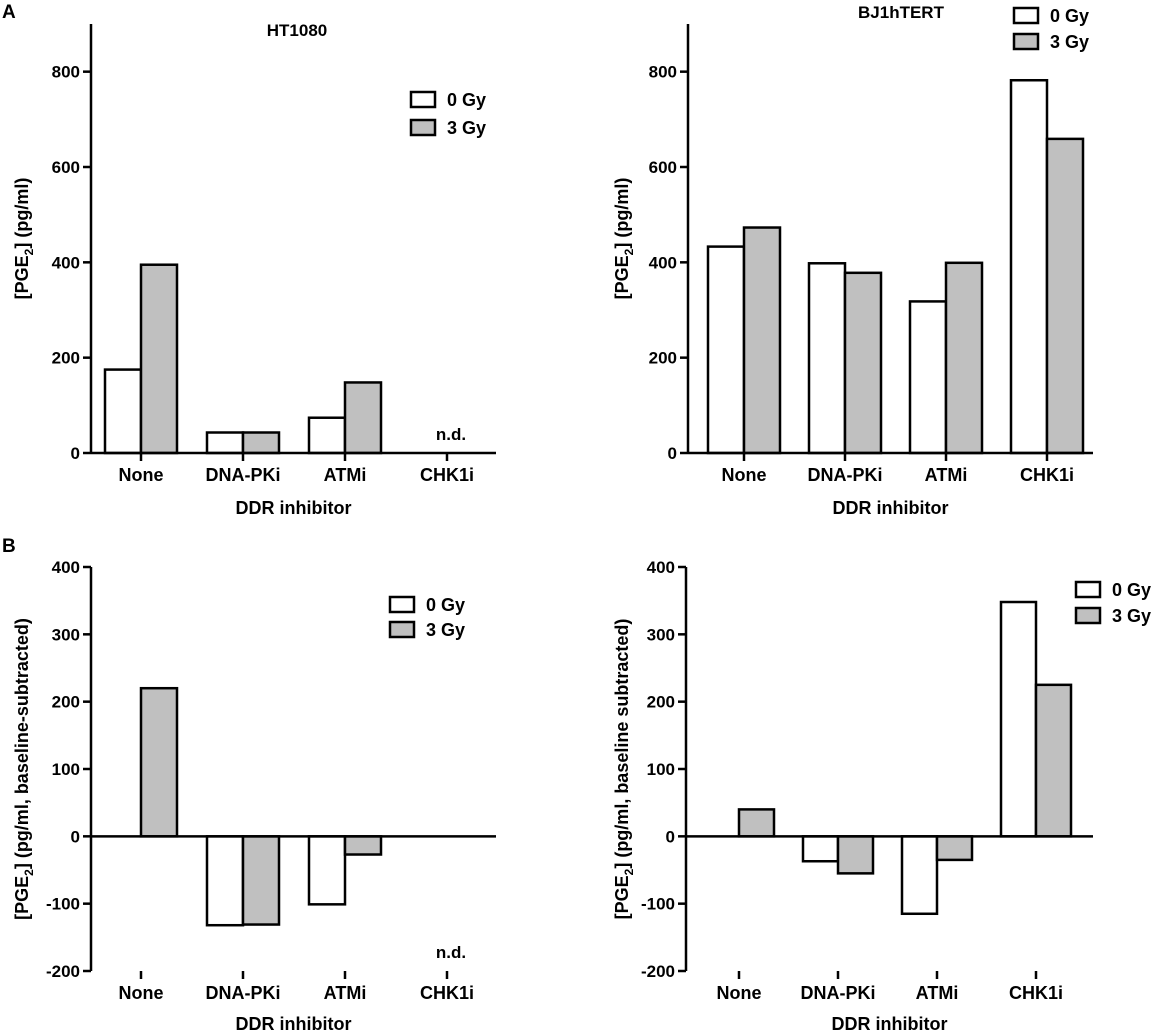 This screenshot has width=1157, height=1033. What do you see at coordinates (9, 546) in the screenshot?
I see `panel-letter-b: B` at bounding box center [9, 546].